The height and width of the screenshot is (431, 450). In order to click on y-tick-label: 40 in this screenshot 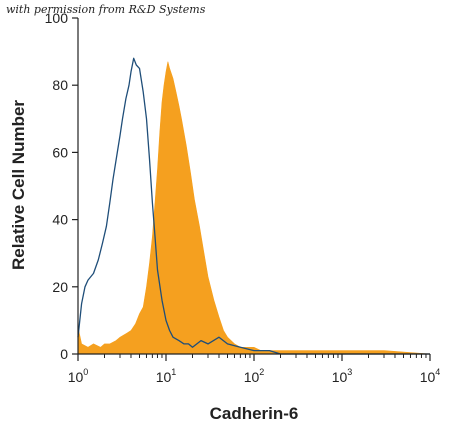, I will do `click(60, 220)`.